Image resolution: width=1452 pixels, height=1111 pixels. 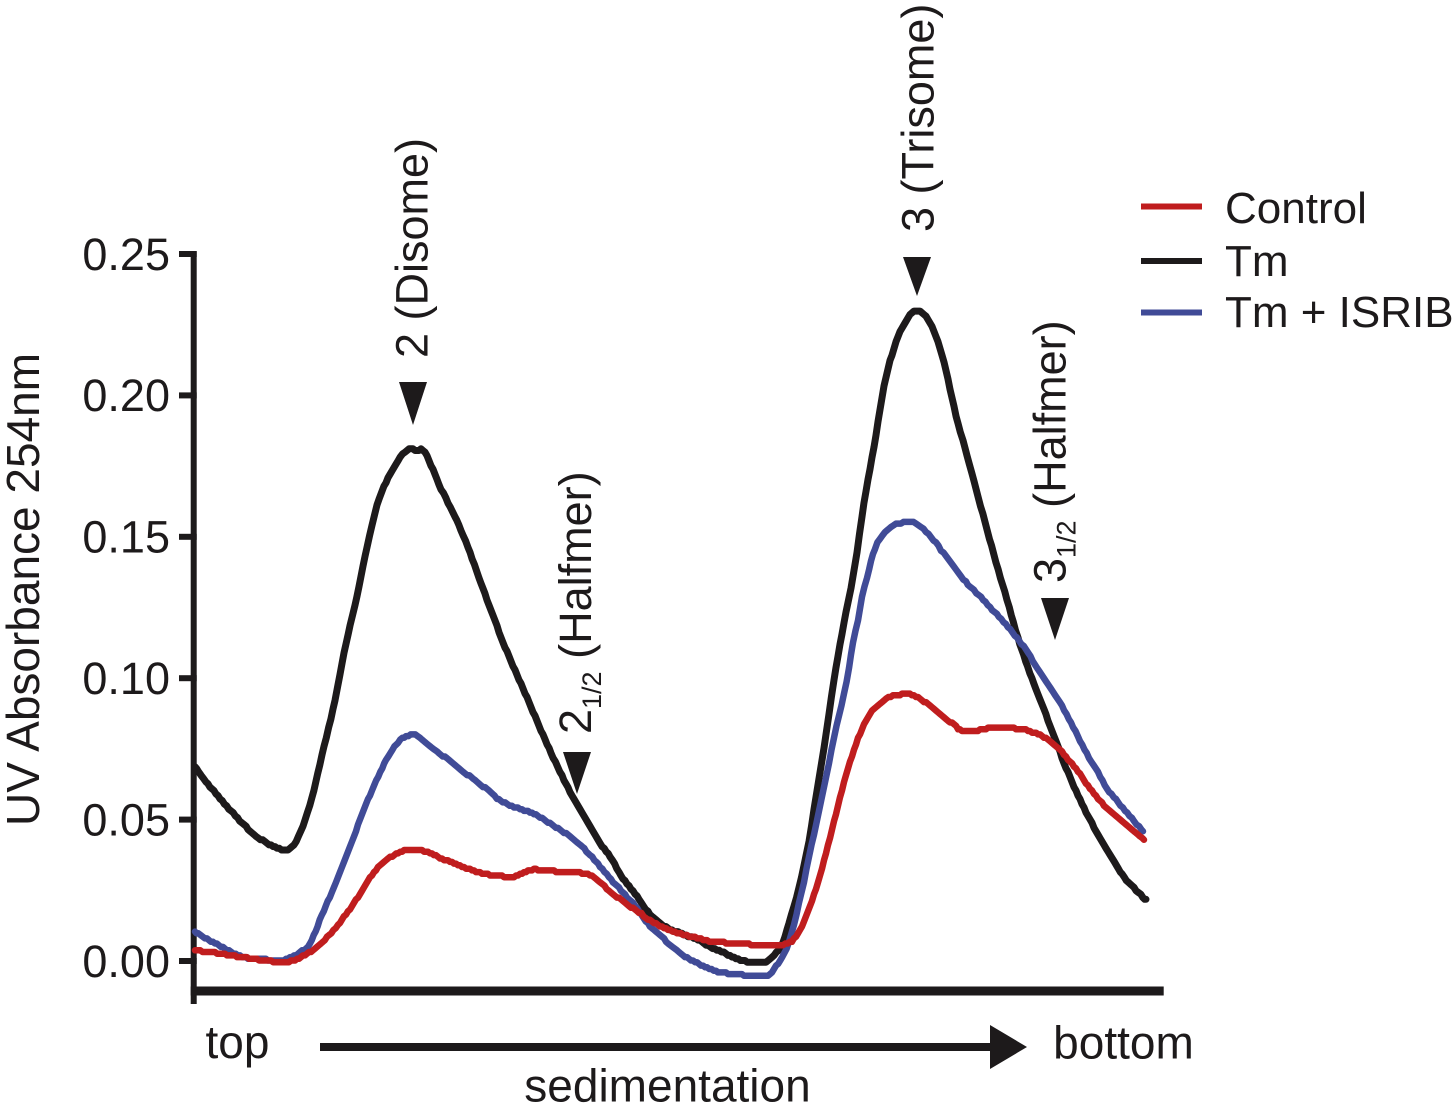 What do you see at coordinates (578, 602) in the screenshot?
I see `svg-text: 21/2 (Halfmer)` at bounding box center [578, 602].